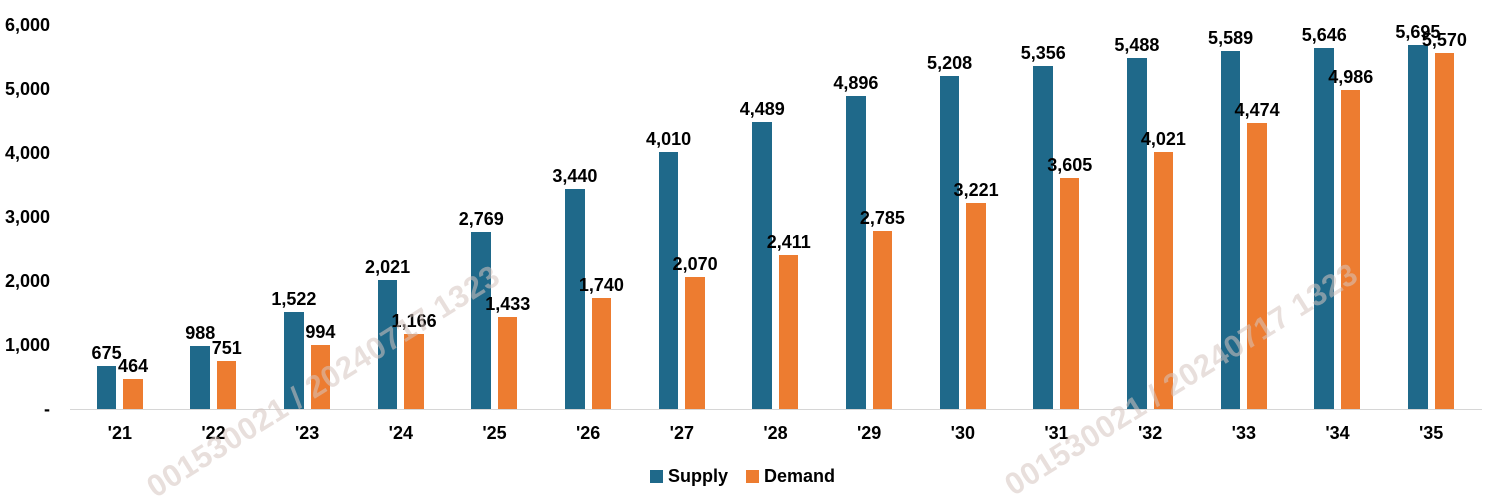  What do you see at coordinates (213, 433) in the screenshot?
I see `x-axis-tick-label: '22` at bounding box center [213, 433].